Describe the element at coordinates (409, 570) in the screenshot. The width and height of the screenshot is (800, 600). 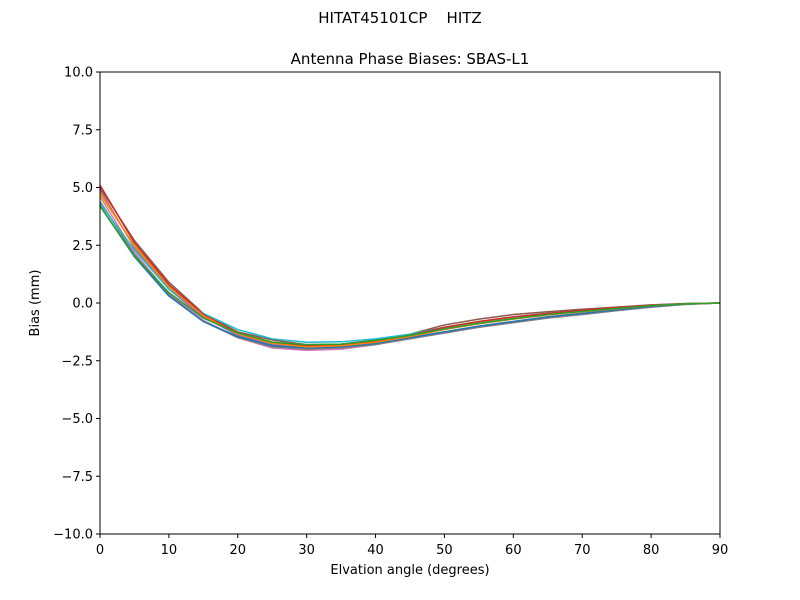
I see `x-axis-label: Elvation angle (degrees)` at that location.